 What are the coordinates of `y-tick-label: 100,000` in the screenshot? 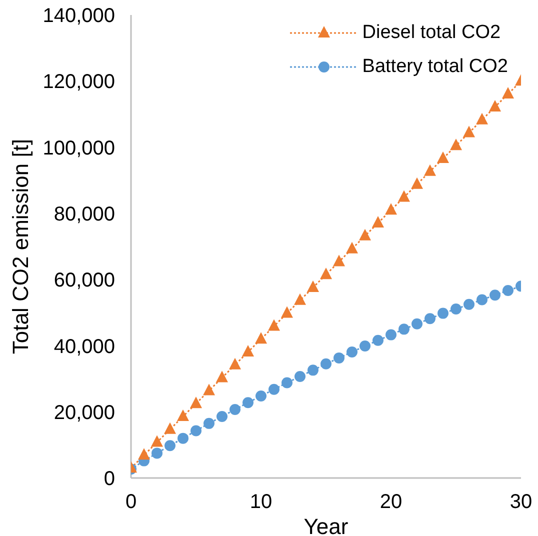 It's located at (78, 148).